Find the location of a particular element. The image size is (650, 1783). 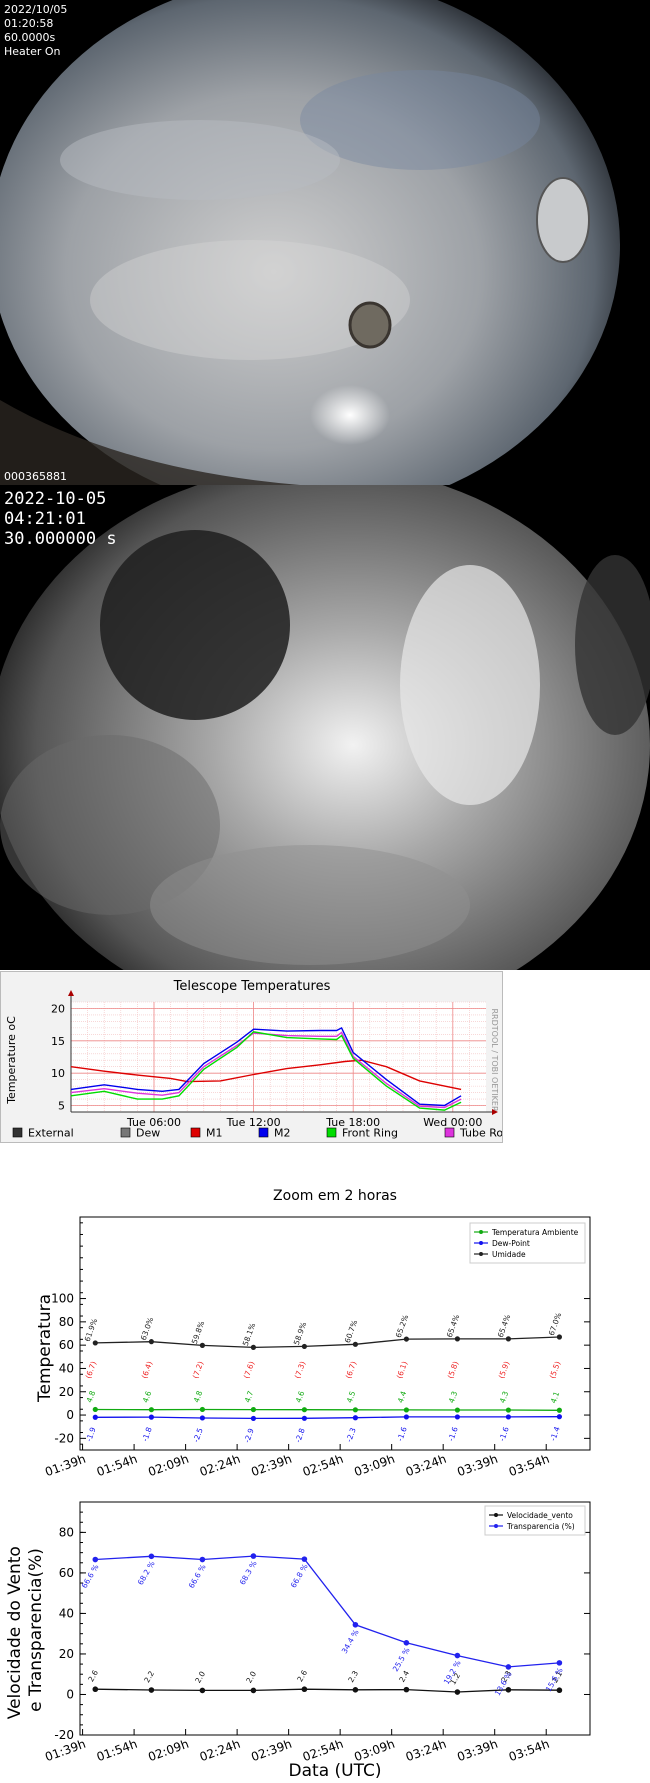

legend-label: Velocidade_vento is located at coordinates (540, 1515).